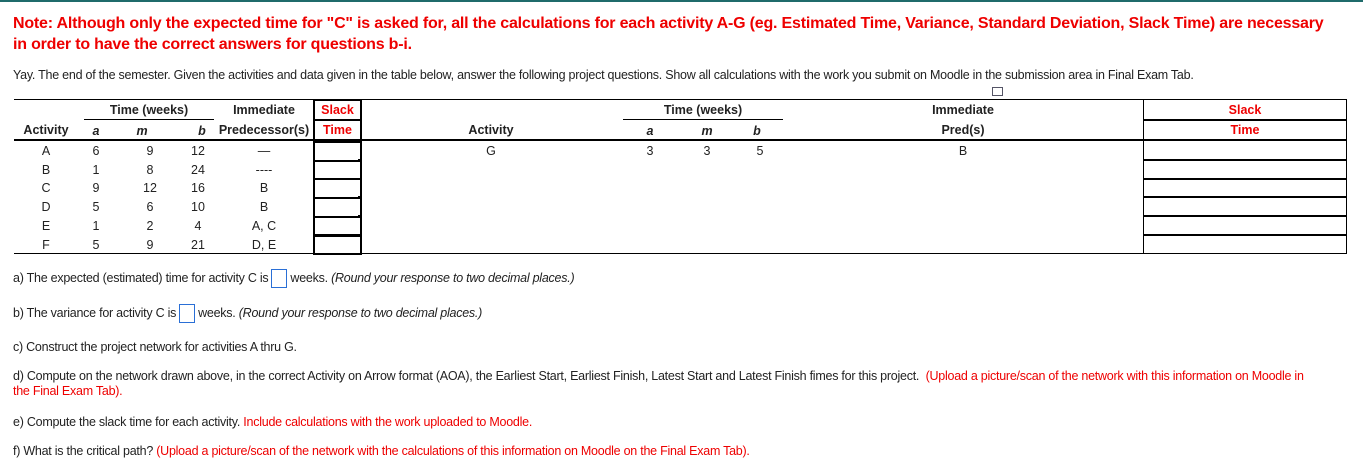 Image resolution: width=1363 pixels, height=469 pixels. I want to click on question-a-unit: weeks., so click(309, 277).